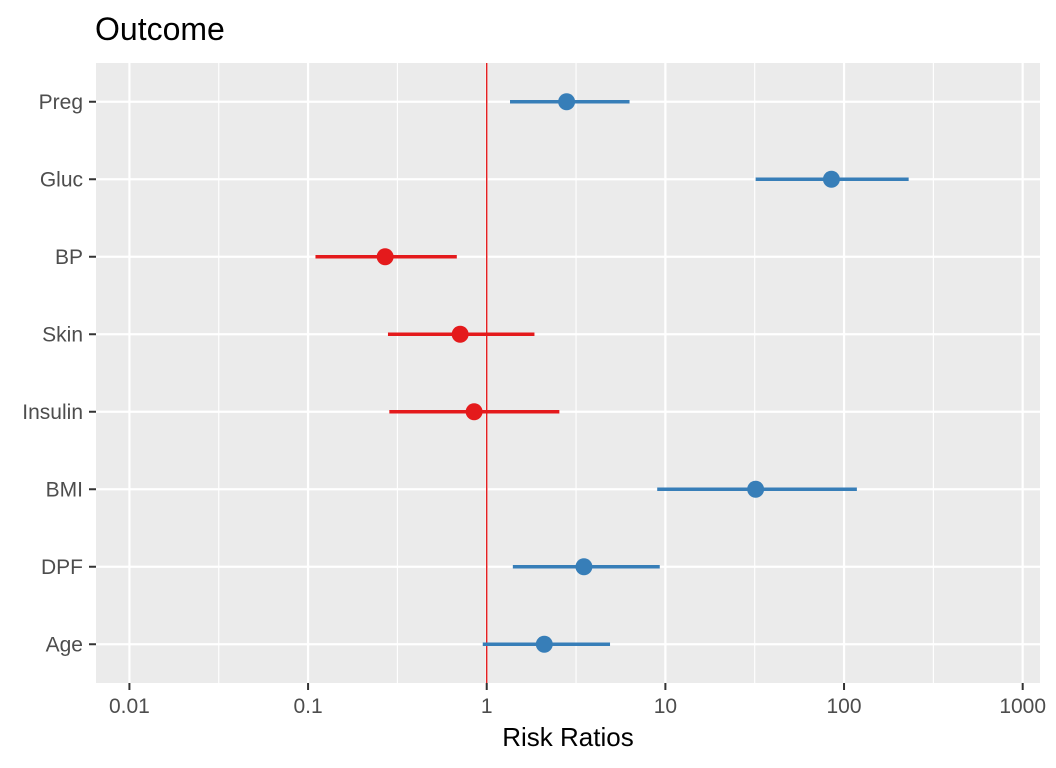 This screenshot has width=1056, height=768. I want to click on y-tick-label-preg: Preg, so click(61, 102).